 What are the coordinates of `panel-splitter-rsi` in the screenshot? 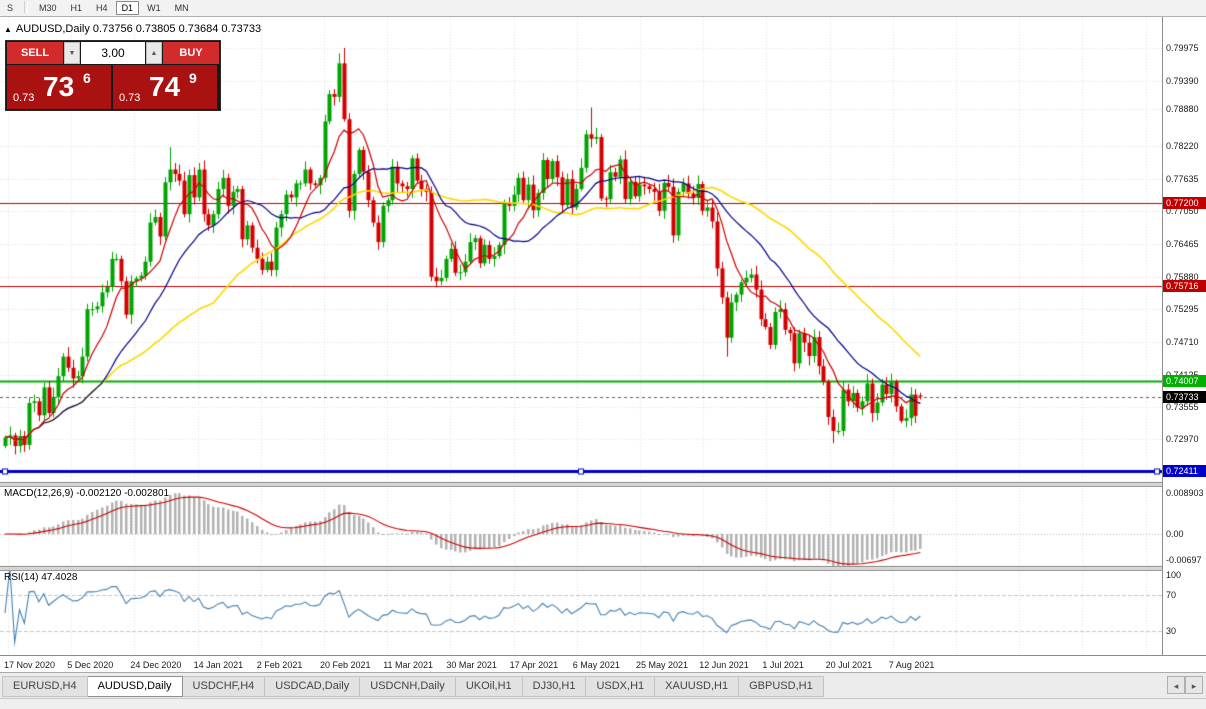 It's located at (603, 568).